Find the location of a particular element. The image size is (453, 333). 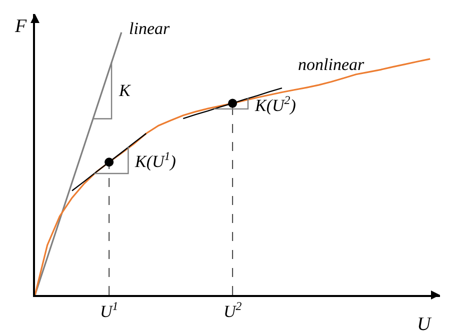

series-label: linear is located at coordinates (149, 28).